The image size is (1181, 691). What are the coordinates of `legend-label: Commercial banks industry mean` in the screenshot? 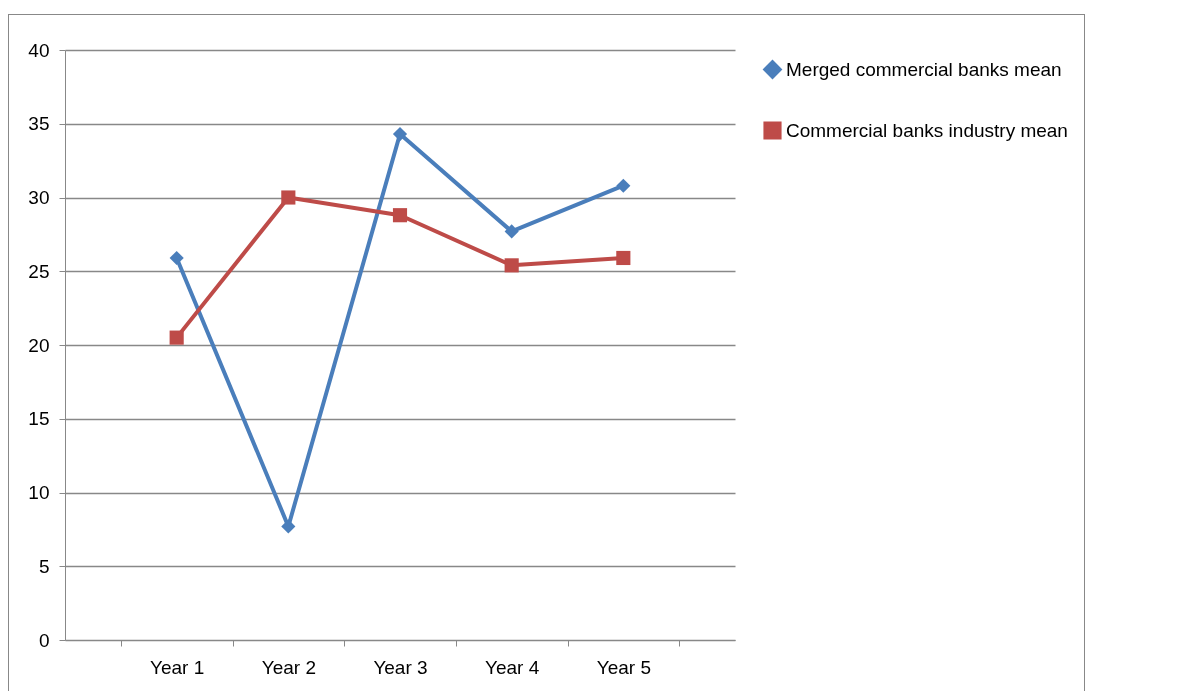 It's located at (927, 130).